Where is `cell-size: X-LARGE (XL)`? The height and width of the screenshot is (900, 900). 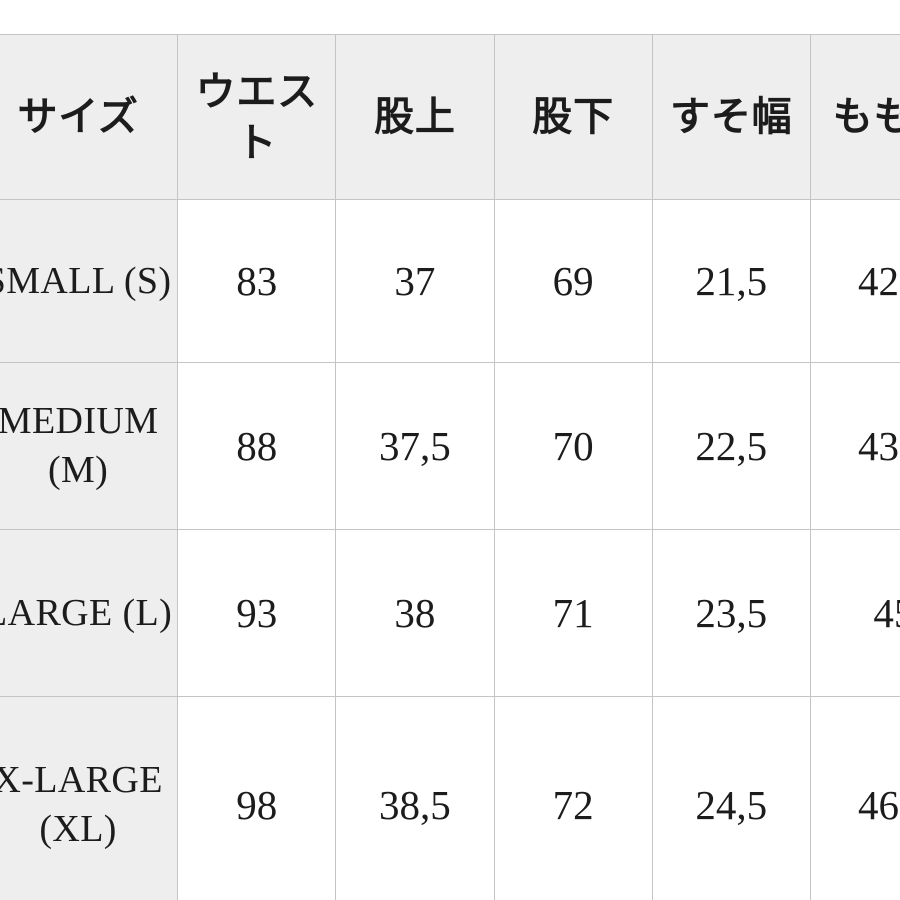 cell-size: X-LARGE (XL) is located at coordinates (89, 798).